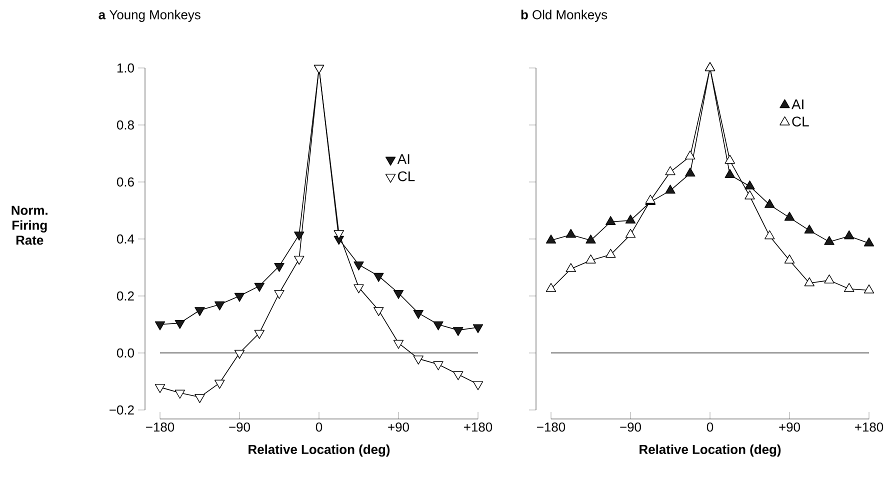  What do you see at coordinates (125, 182) in the screenshot?
I see `y-tick-label: 0.6` at bounding box center [125, 182].